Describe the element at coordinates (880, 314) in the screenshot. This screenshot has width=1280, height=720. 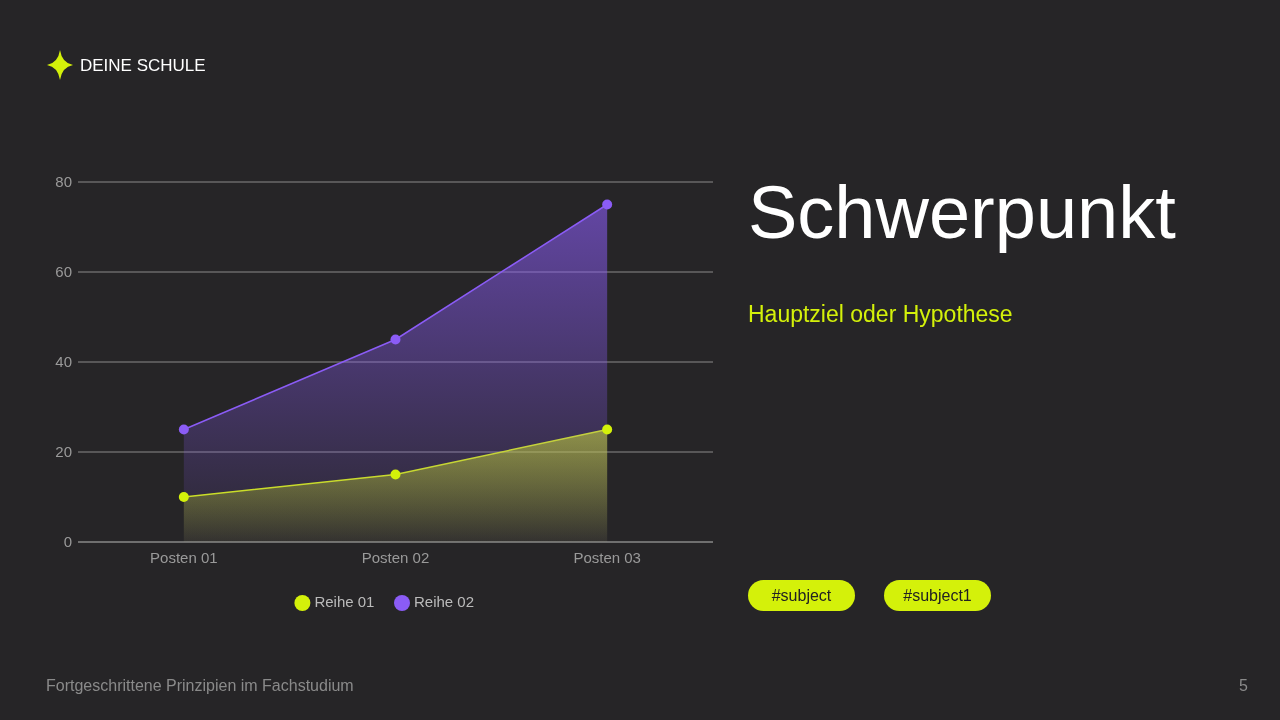
I see `text: Hauptziel oder Hypothese` at that location.